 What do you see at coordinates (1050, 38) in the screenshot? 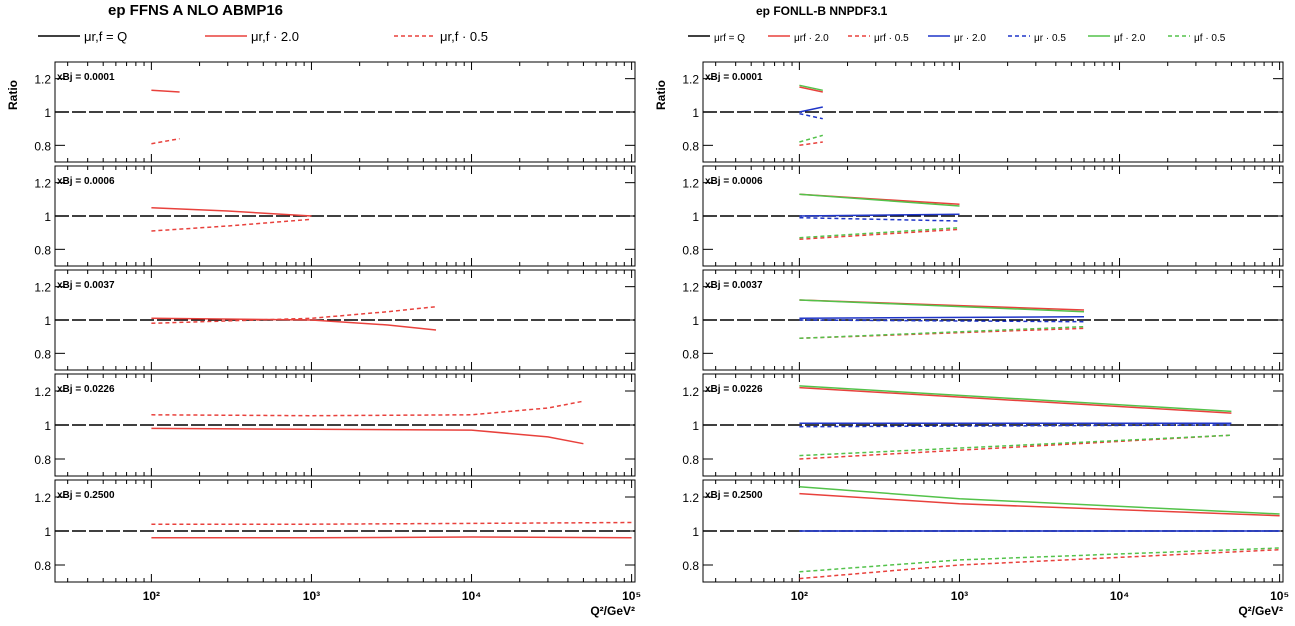
I see `legend-label: μr · 0.5` at bounding box center [1050, 38].